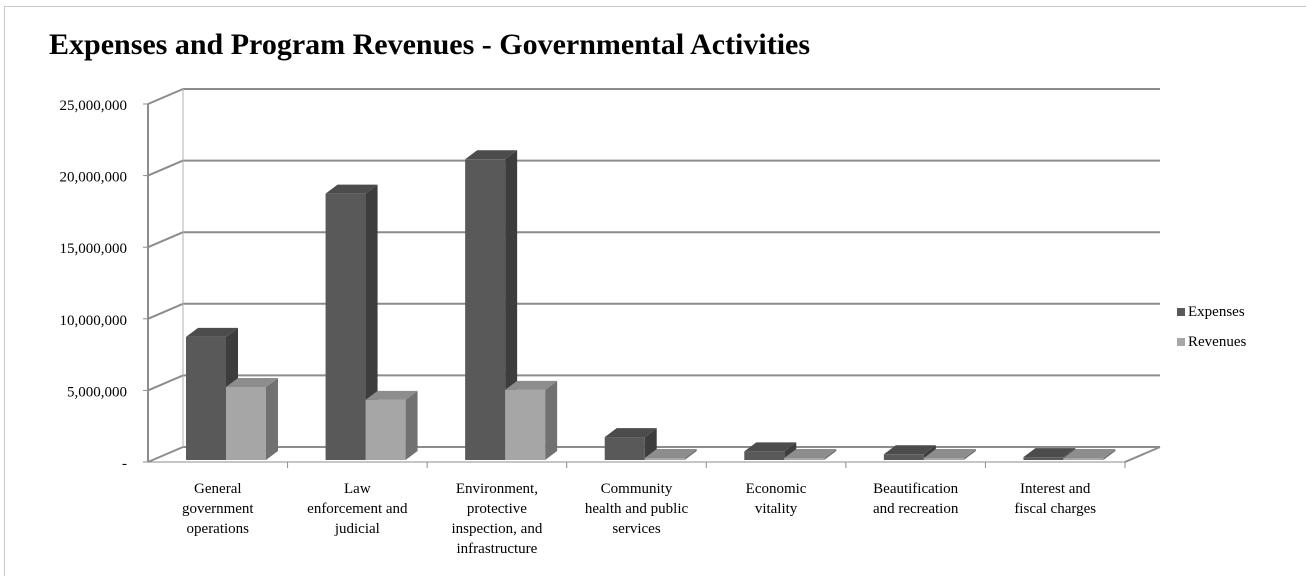 The width and height of the screenshot is (1310, 576). Describe the element at coordinates (1216, 311) in the screenshot. I see `legend-label-expenses: Expenses` at that location.